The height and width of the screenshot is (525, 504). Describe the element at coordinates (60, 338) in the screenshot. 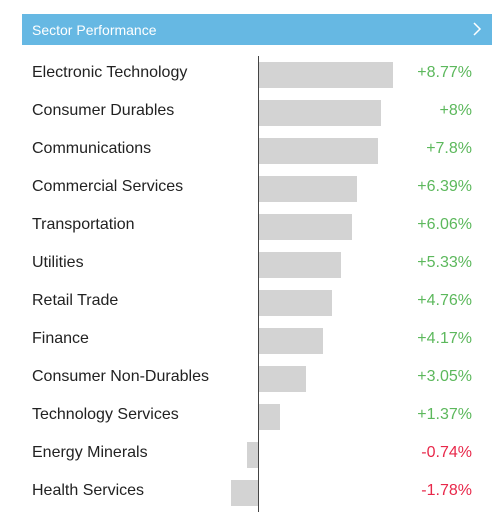

I see `sector-name: Finance` at that location.